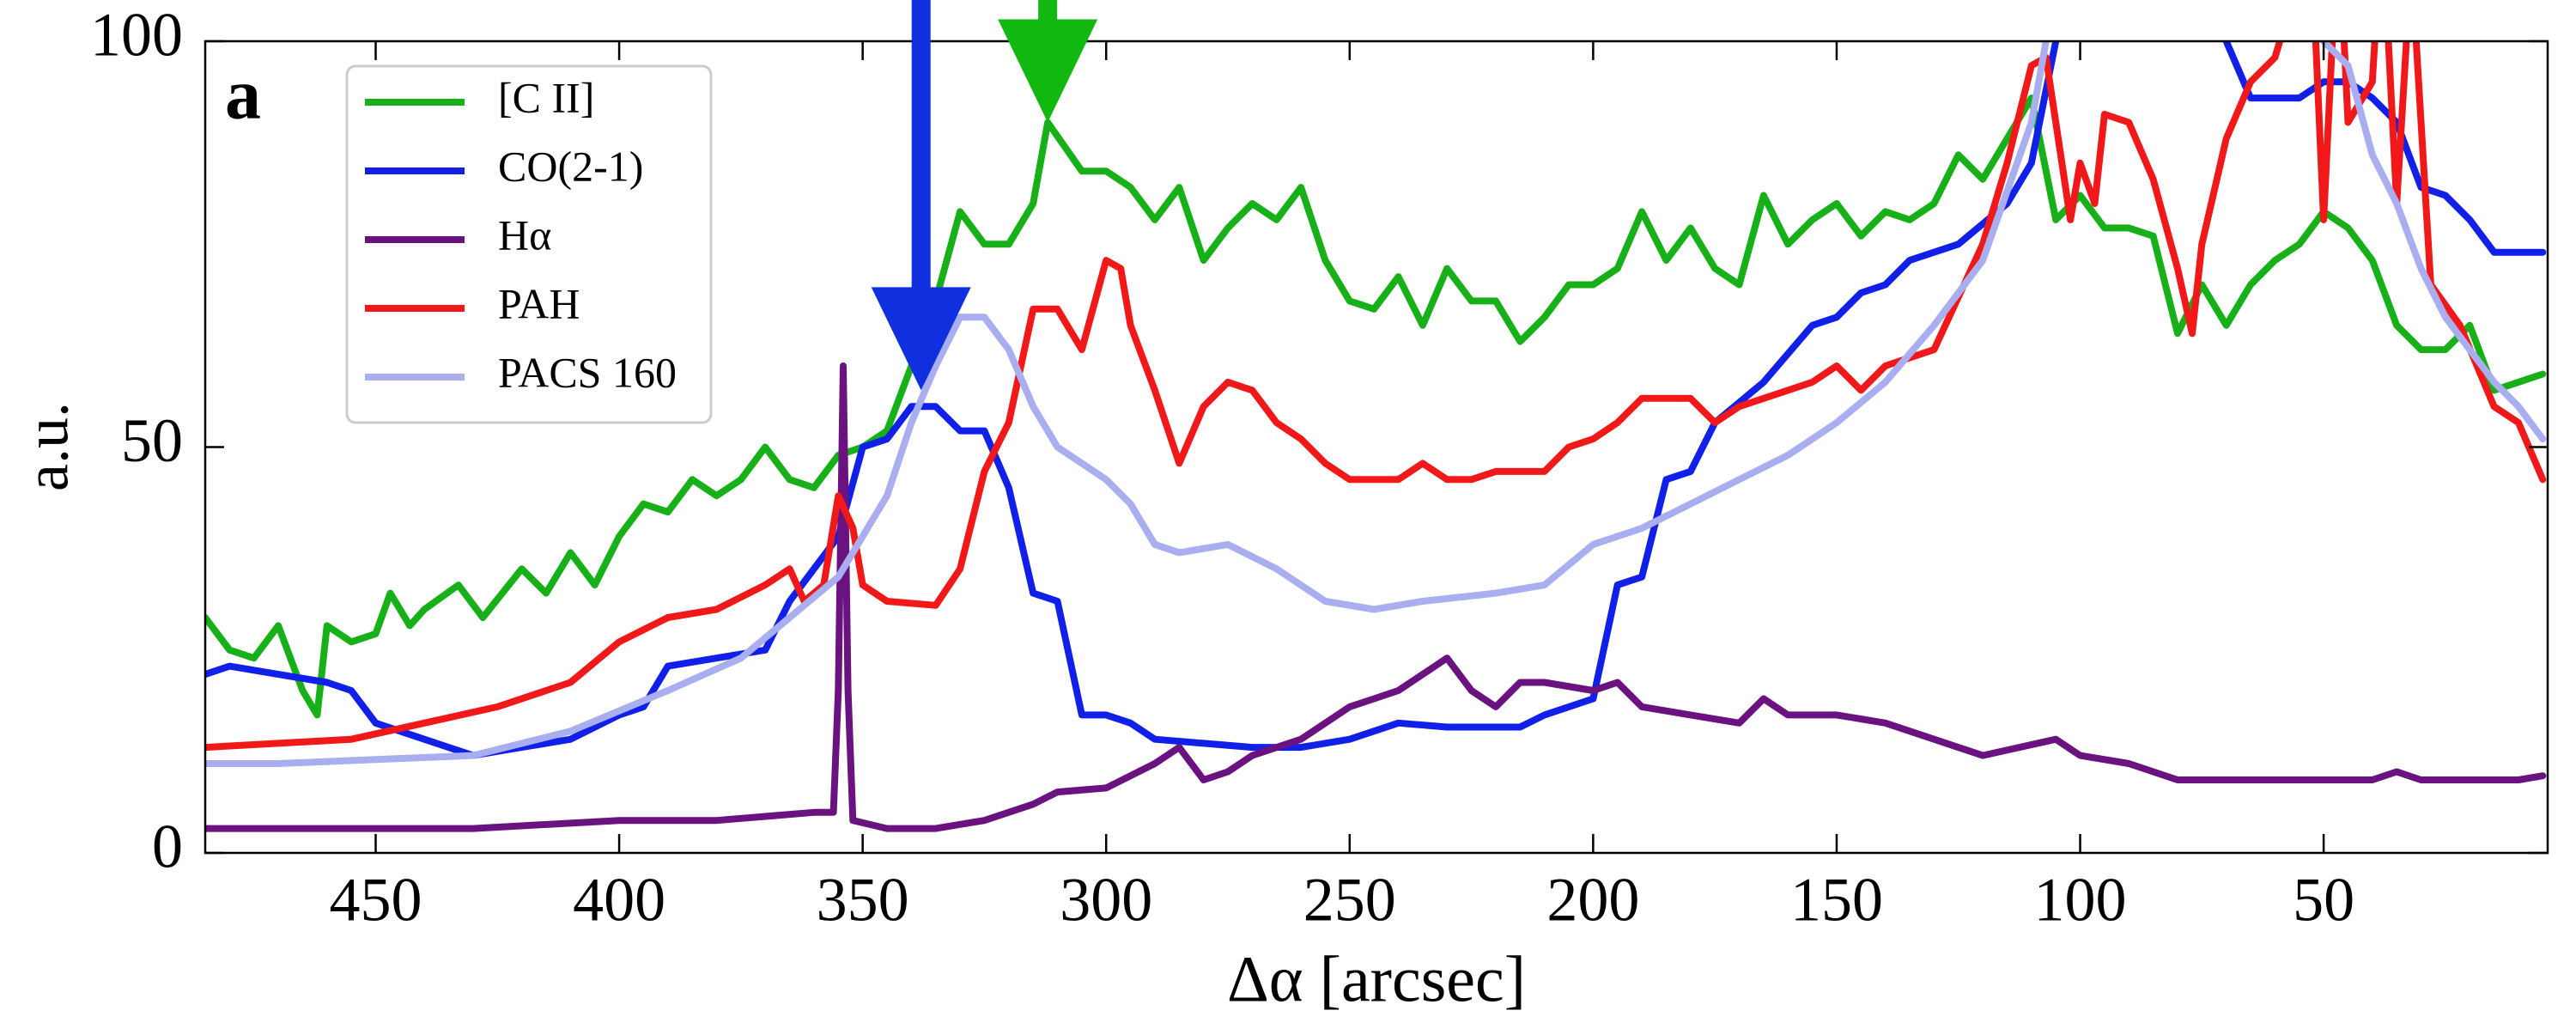 The height and width of the screenshot is (1035, 2576). Describe the element at coordinates (137, 35) in the screenshot. I see `y-tick-label: 100` at that location.